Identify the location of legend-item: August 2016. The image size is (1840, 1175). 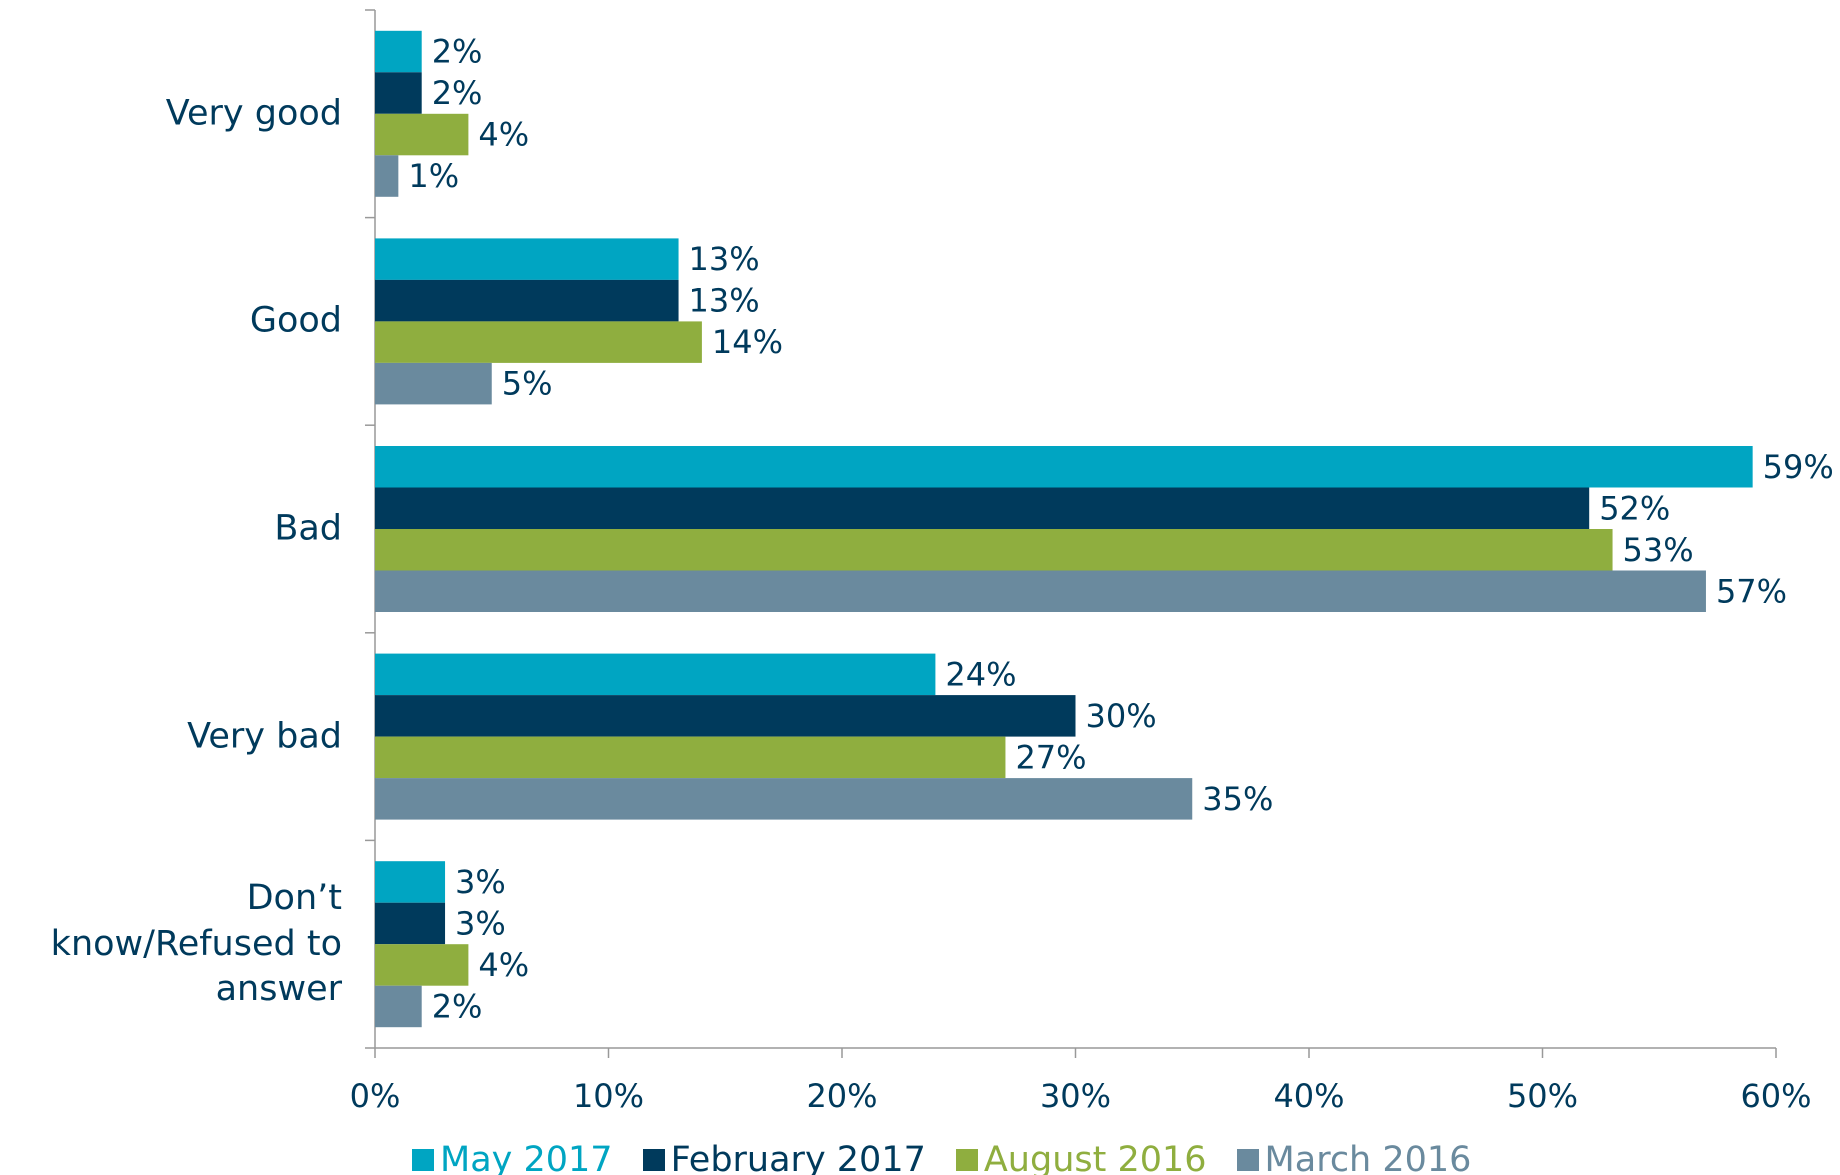
(1081, 1157).